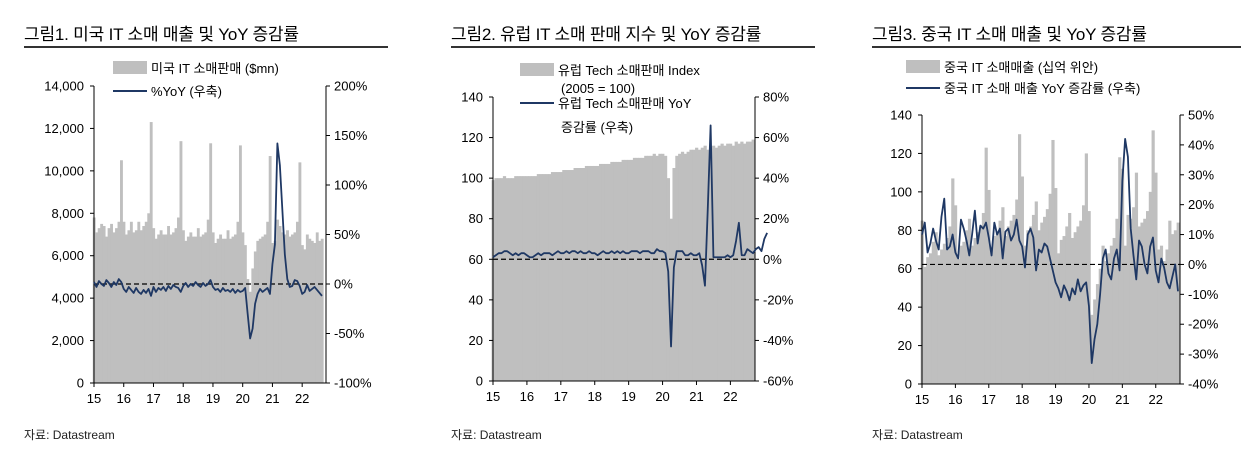 This screenshot has height=458, width=1253. Describe the element at coordinates (1201, 204) in the screenshot. I see `right-tick-label: 20%` at that location.